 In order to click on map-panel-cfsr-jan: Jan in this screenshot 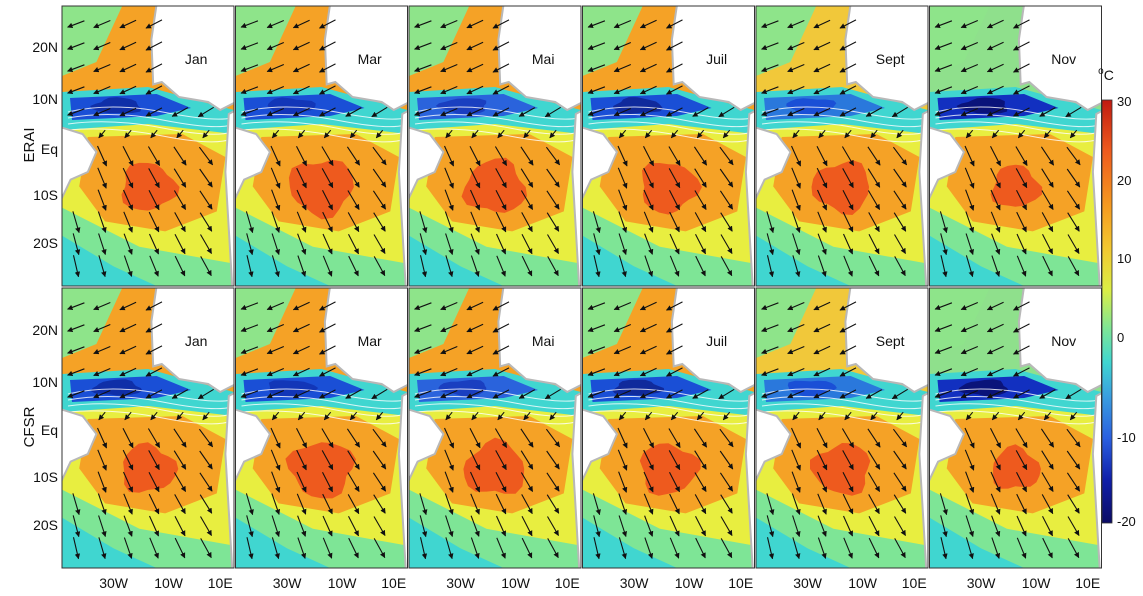, I will do `click(148, 428)`.